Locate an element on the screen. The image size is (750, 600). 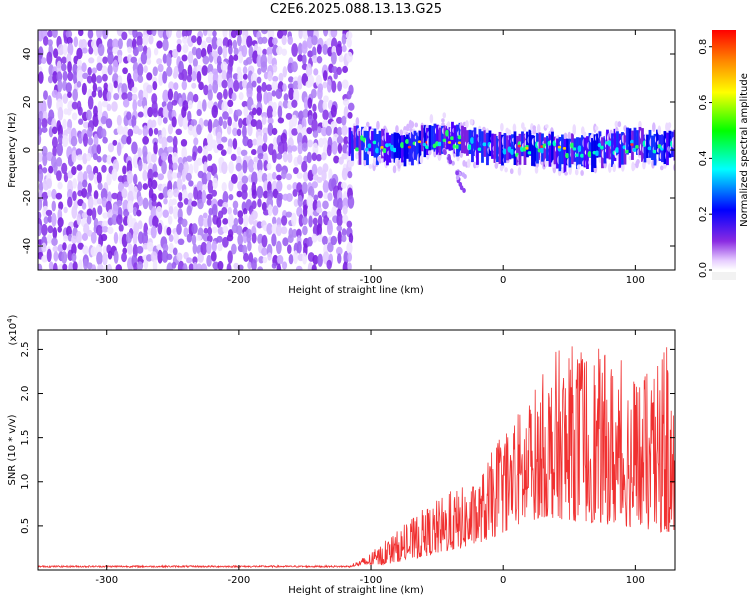
top-x-tick-label: 0 is located at coordinates (503, 280).